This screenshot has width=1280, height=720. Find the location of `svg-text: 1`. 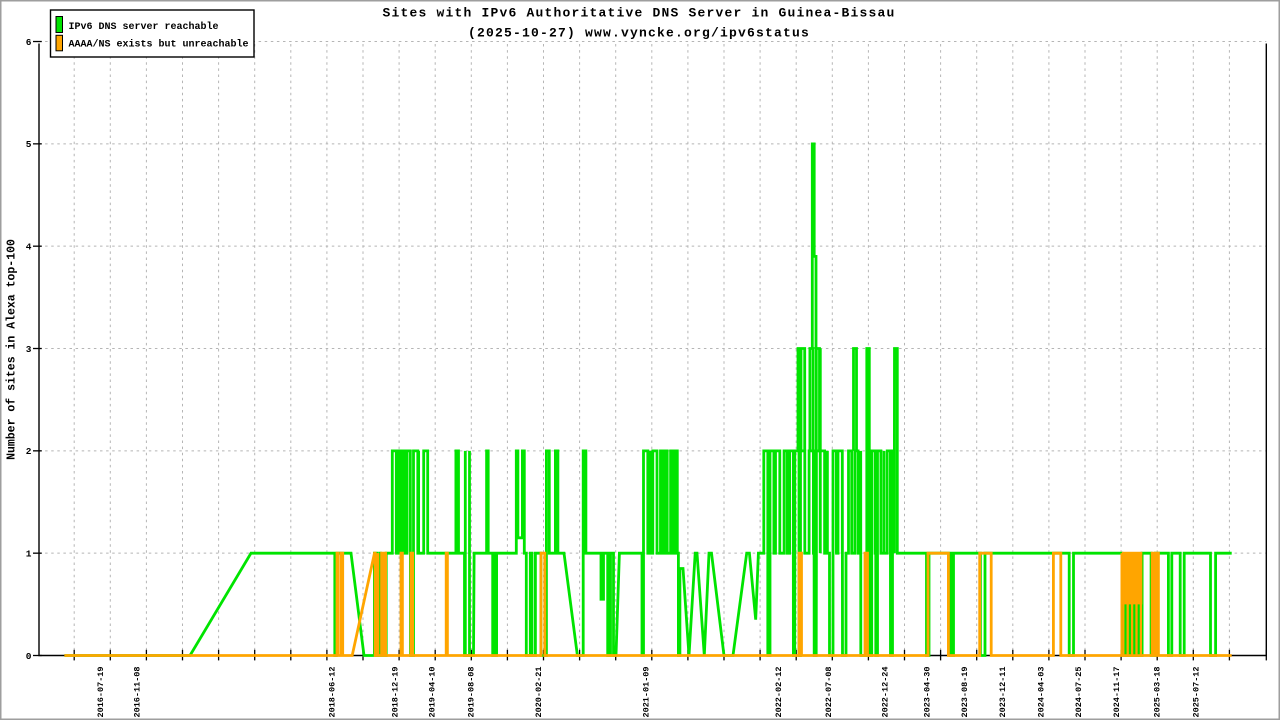

svg-text: 1 is located at coordinates (29, 554).